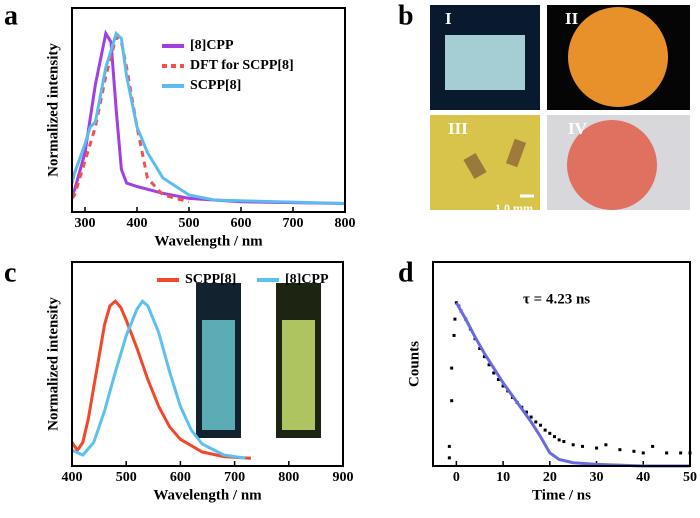 The height and width of the screenshot is (518, 700). I want to click on x-tick-label: 50, so click(690, 477).